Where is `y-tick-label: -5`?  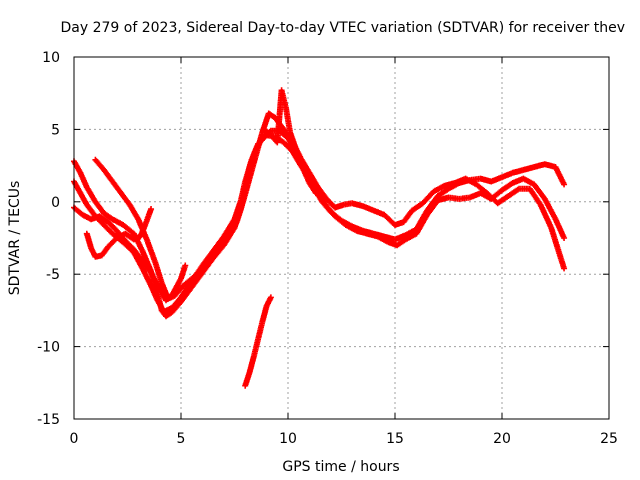 y-tick-label: -5 is located at coordinates (53, 275).